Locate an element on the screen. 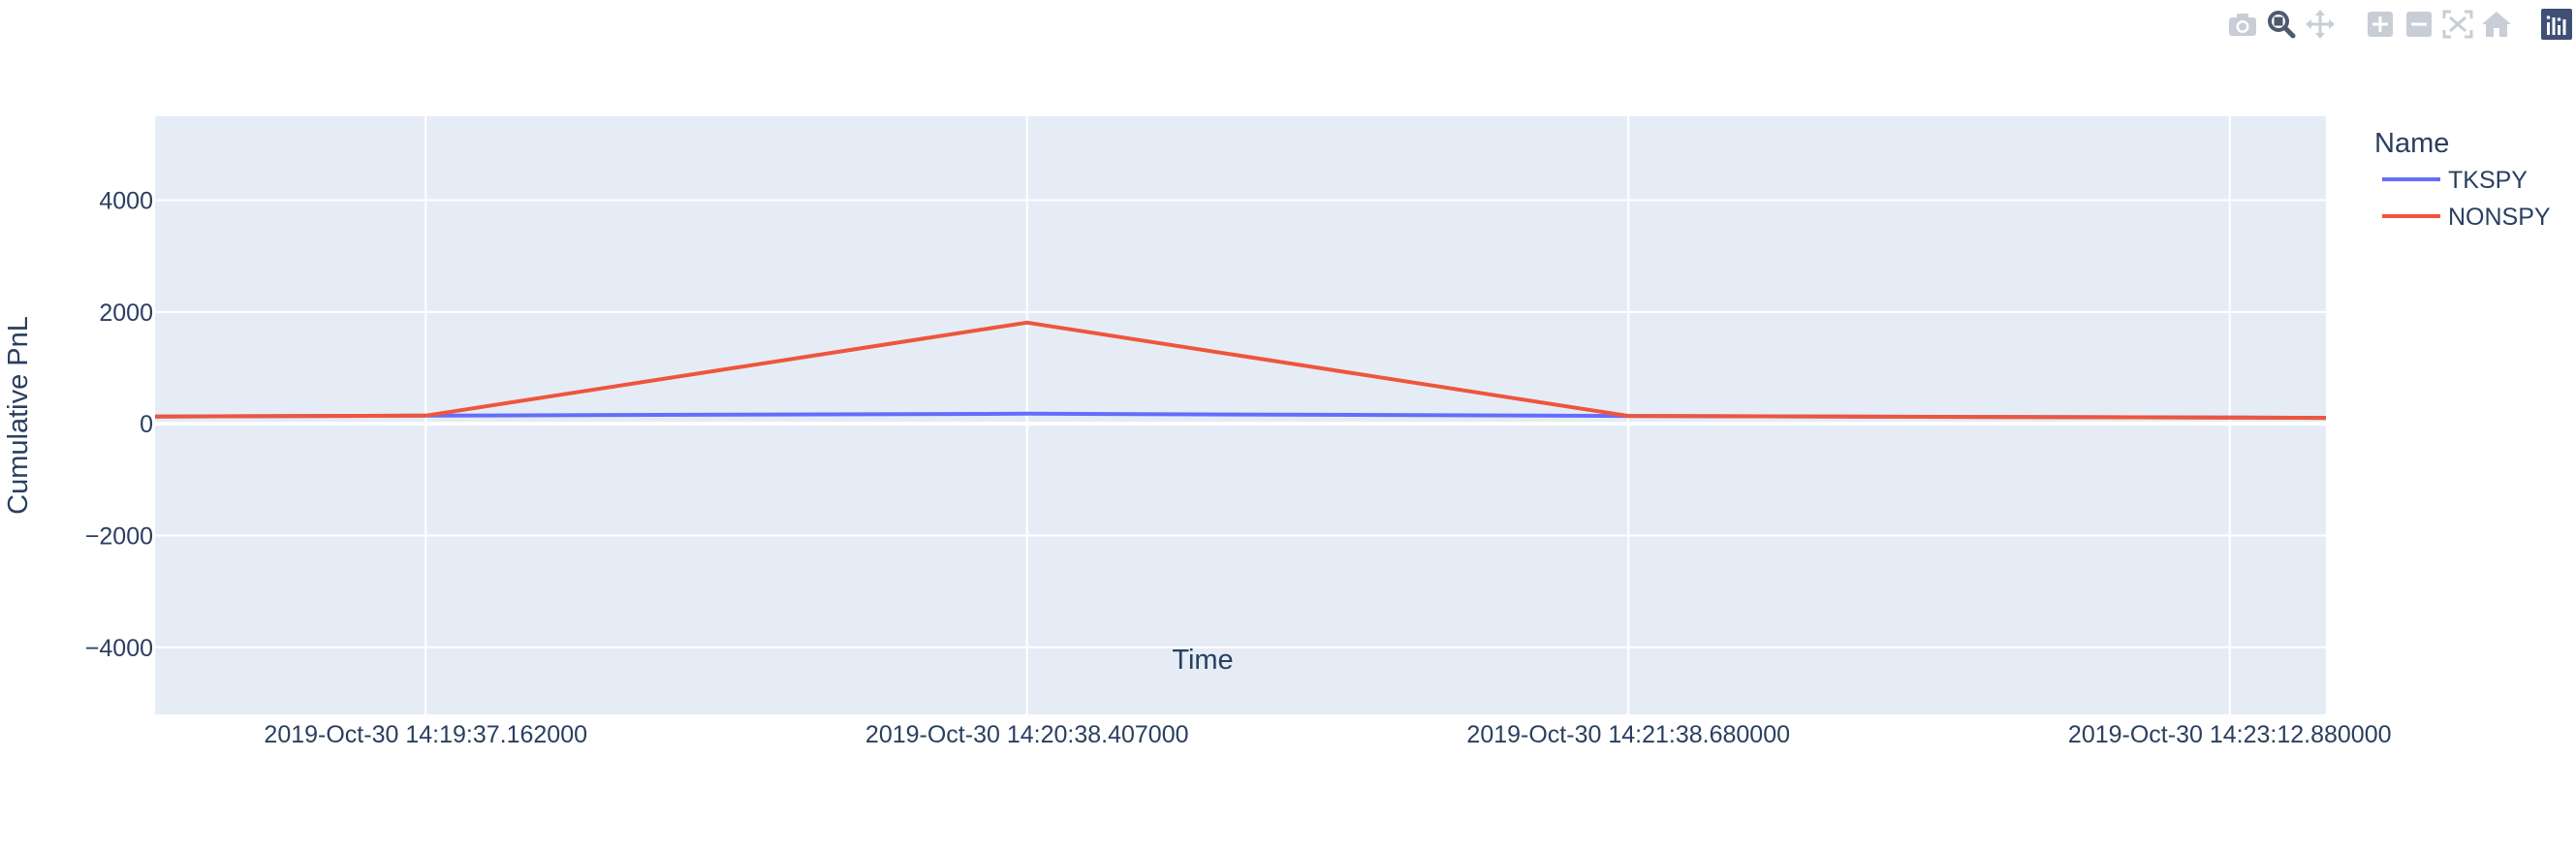  pan-icon is located at coordinates (2320, 24).